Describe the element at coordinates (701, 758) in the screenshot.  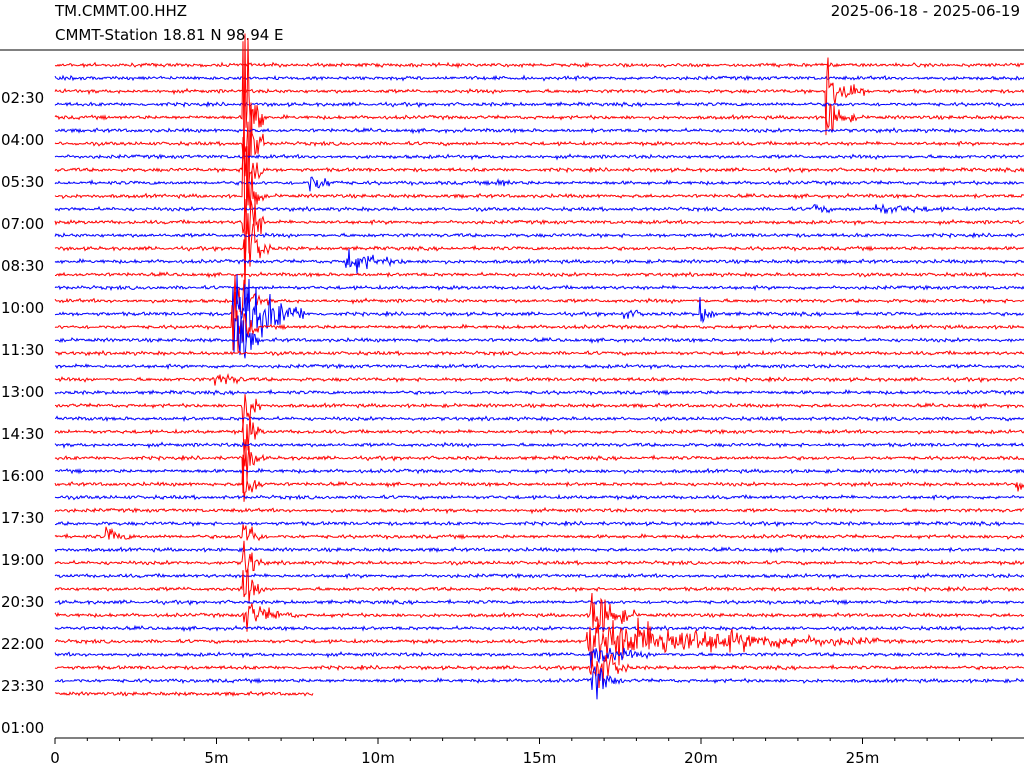
I see `x-tick-label: 20m` at that location.